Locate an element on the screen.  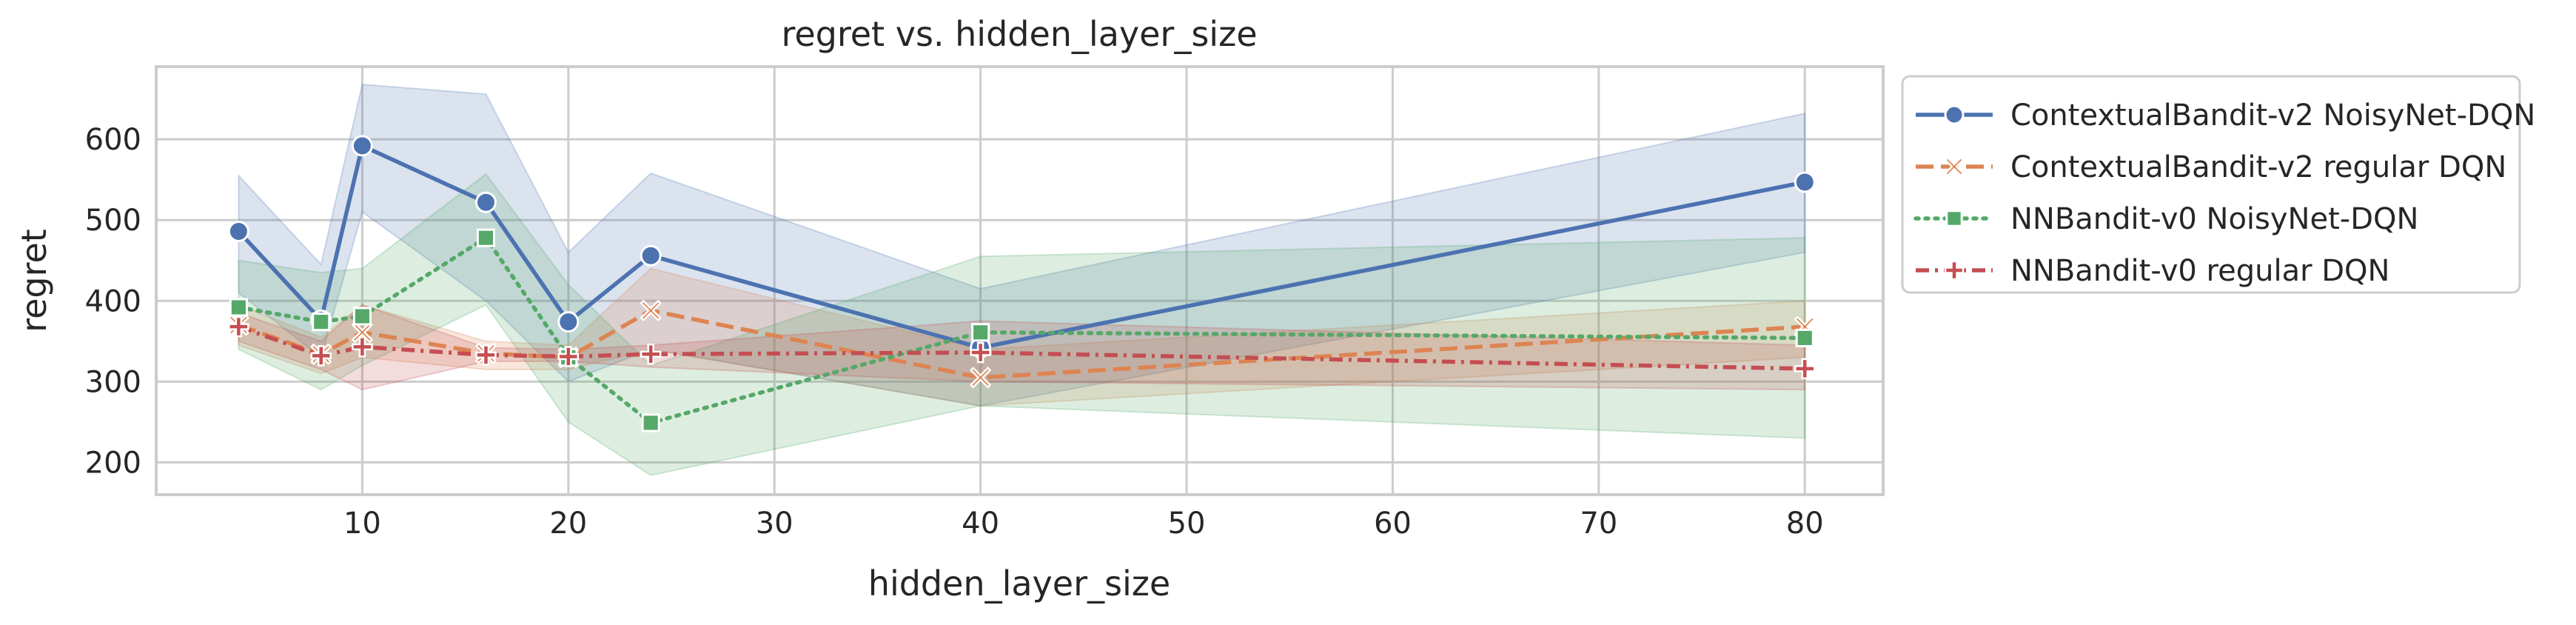
series-1-legend-marker is located at coordinates (1954, 114).